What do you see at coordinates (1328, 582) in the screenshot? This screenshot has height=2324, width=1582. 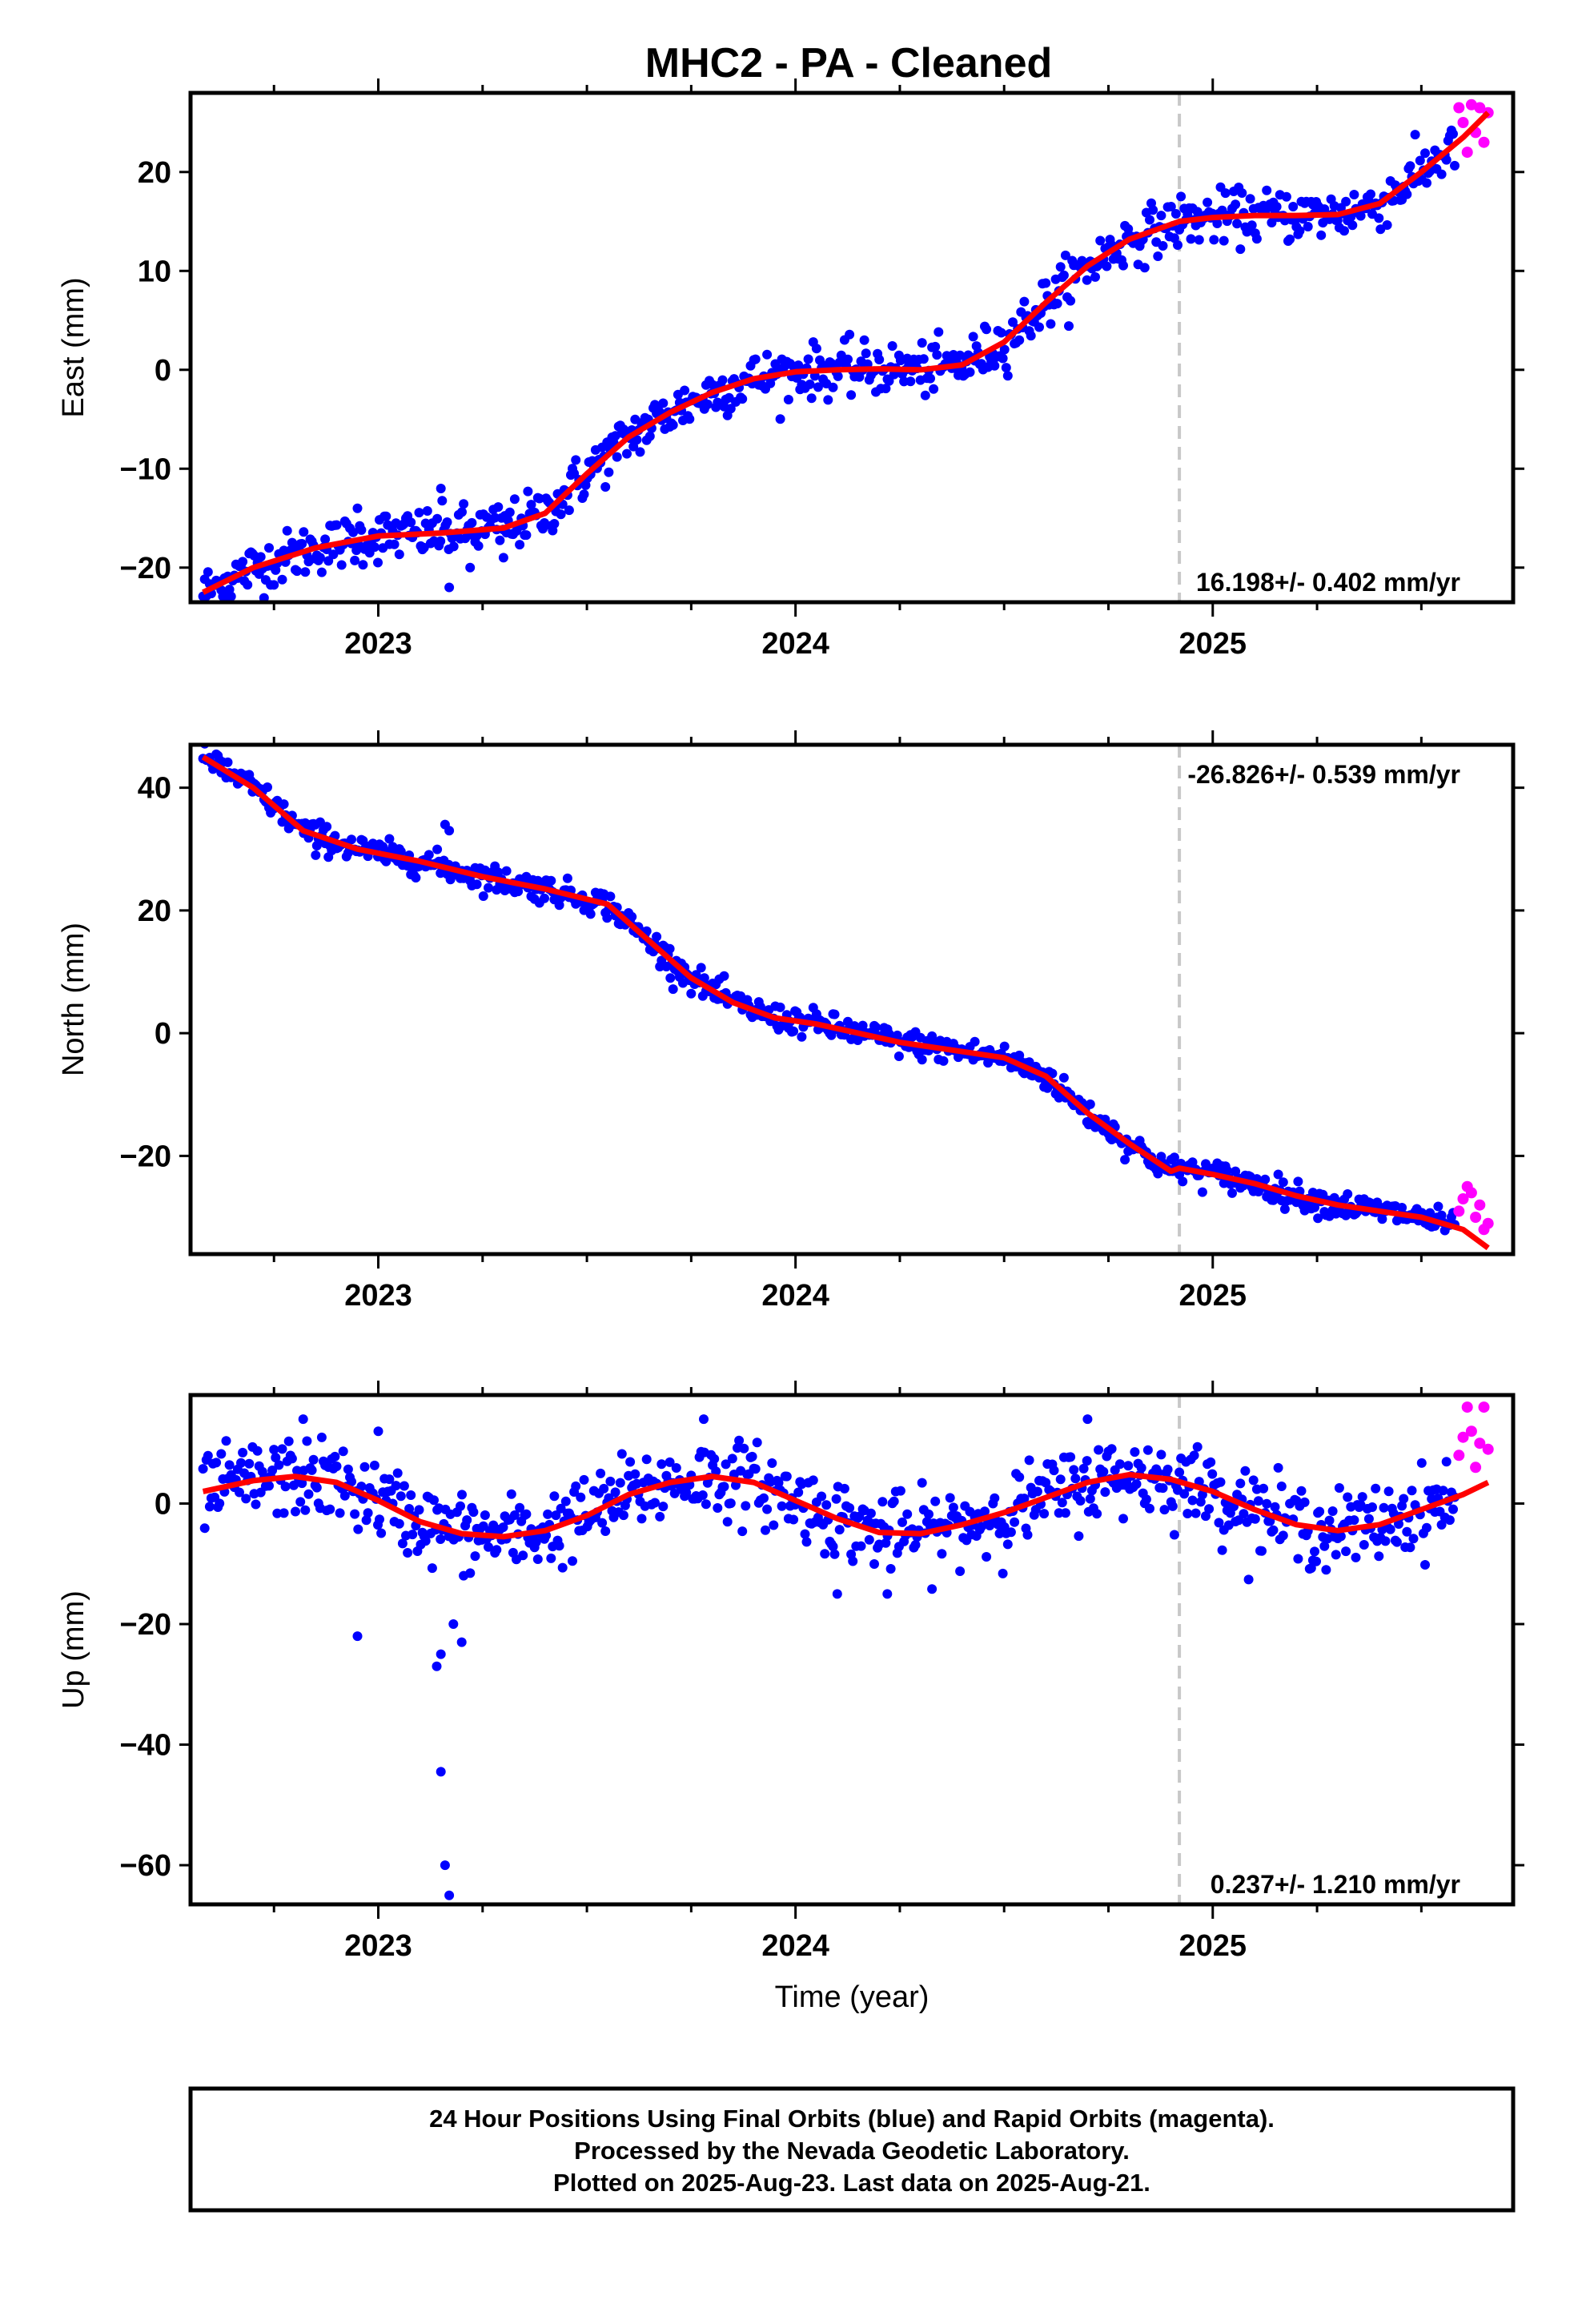 I see `rate-annotation: 16.198+/- 0.402 mm/yr` at bounding box center [1328, 582].